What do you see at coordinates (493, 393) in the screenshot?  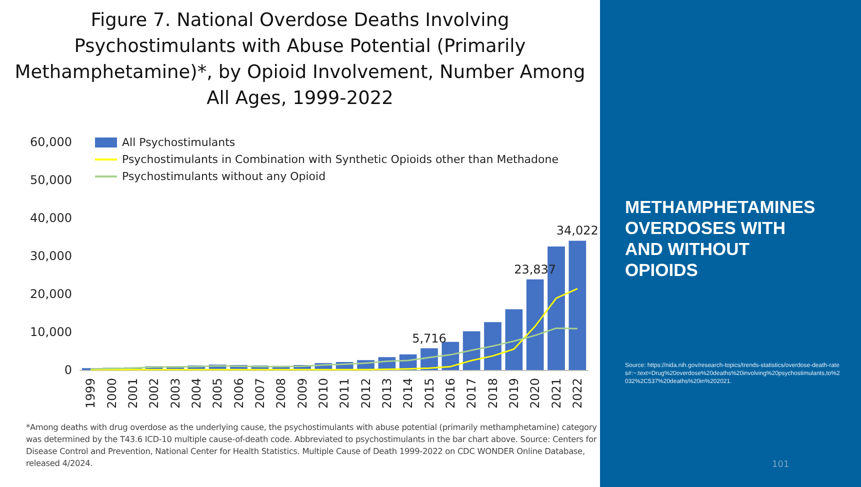 I see `x-tick-label: 2018` at bounding box center [493, 393].